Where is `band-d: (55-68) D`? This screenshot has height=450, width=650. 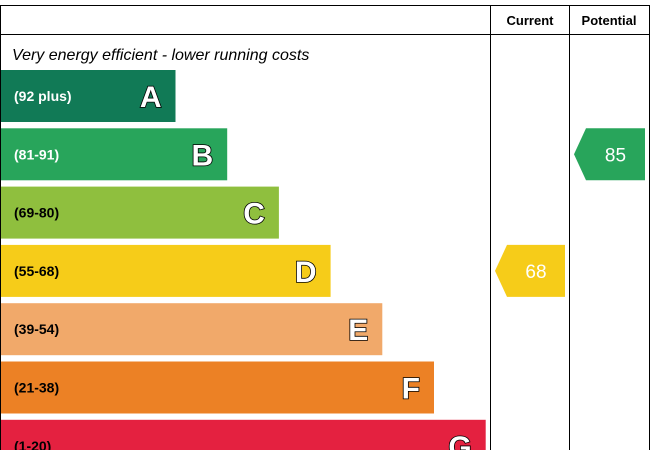 band-d: (55-68) D is located at coordinates (166, 270).